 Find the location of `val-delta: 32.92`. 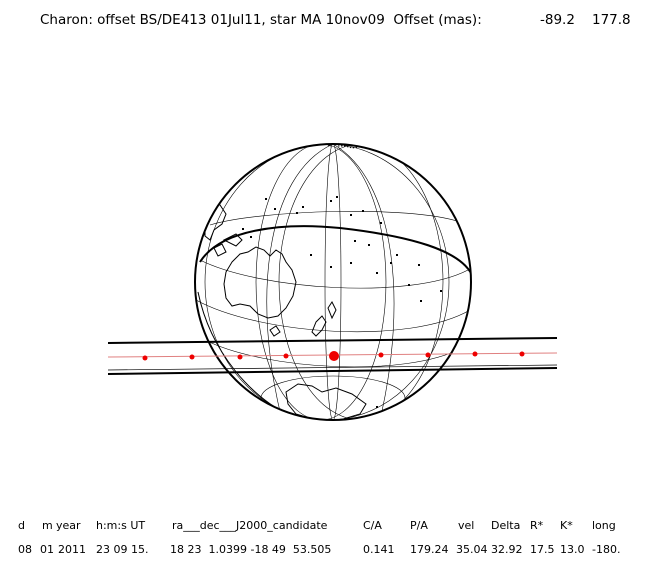

val-delta: 32.92 is located at coordinates (507, 549).